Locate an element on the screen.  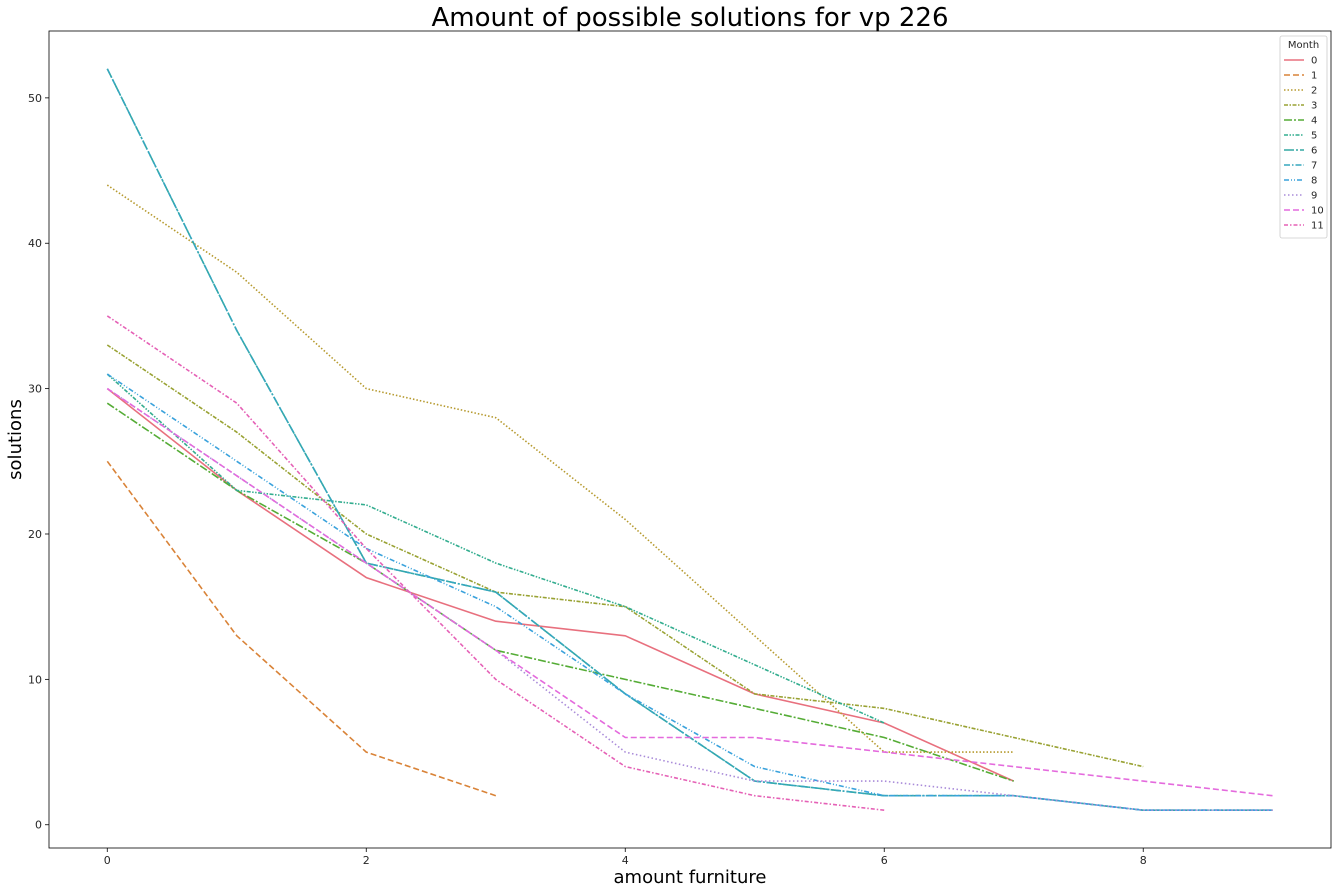
y-tick-label: 50 is located at coordinates (35, 98).